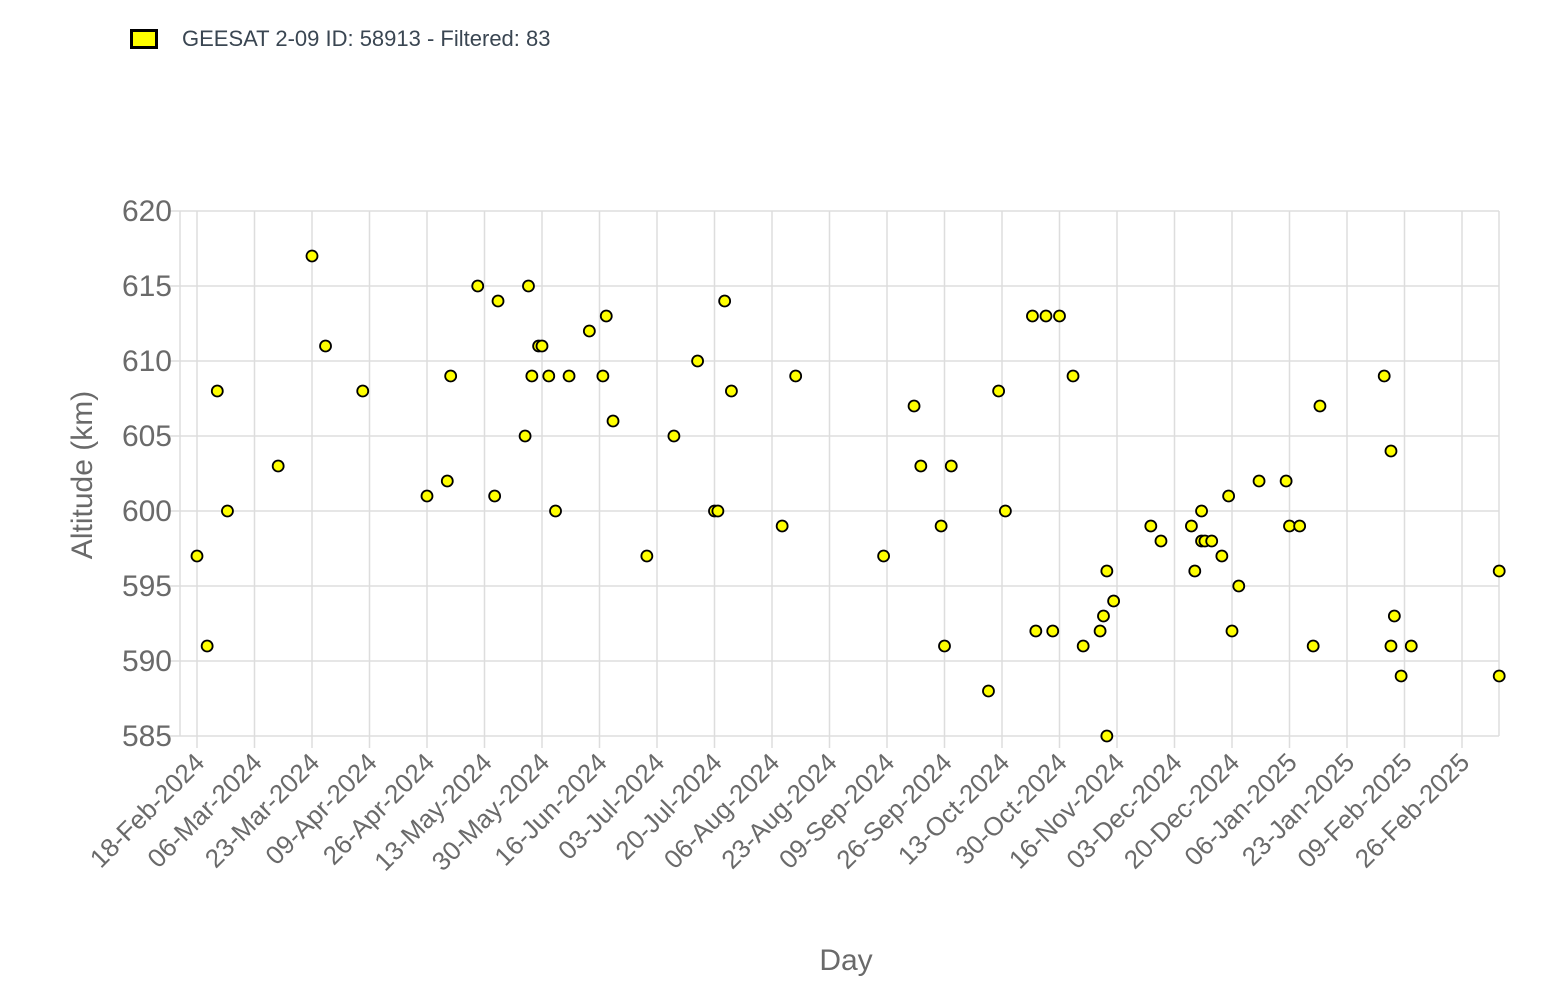 This screenshot has height=1004, width=1562. Describe the element at coordinates (366, 38) in the screenshot. I see `legend-label: GEESAT 2-09 ID: 58913 - Filtered: 83` at that location.